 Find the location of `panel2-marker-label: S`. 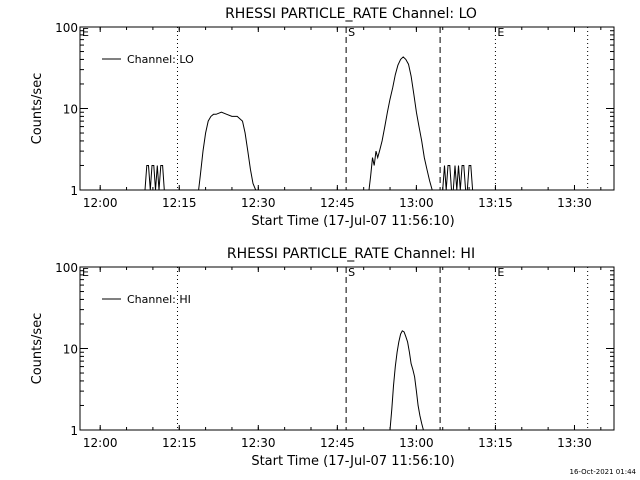

panel2-marker-label: S is located at coordinates (351, 272).